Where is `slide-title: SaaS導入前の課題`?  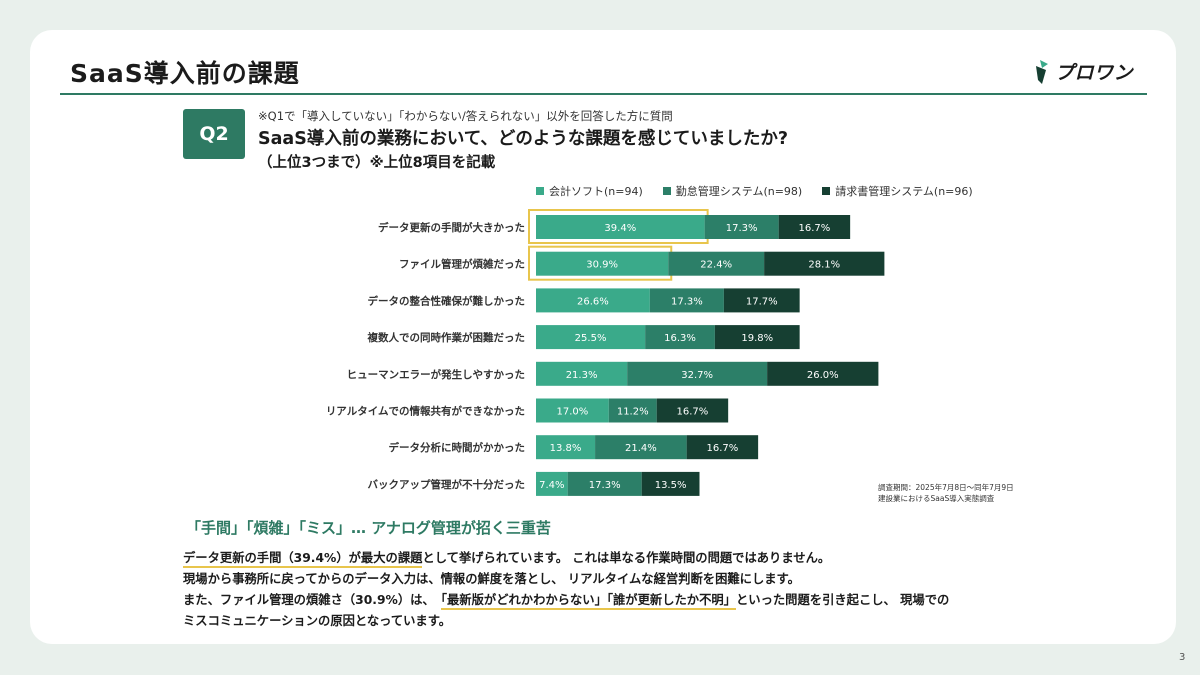 slide-title: SaaS導入前の課題 is located at coordinates (185, 73).